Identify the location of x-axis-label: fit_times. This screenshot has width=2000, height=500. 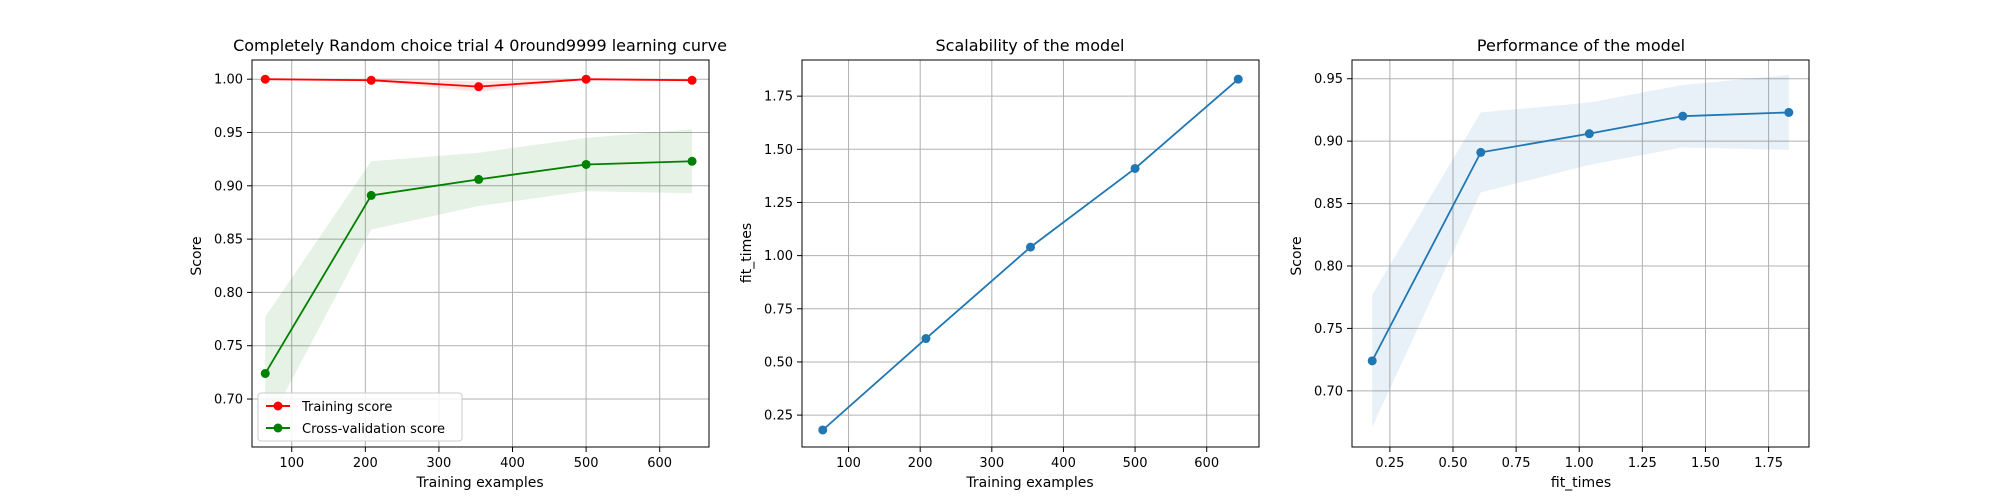
(1581, 483).